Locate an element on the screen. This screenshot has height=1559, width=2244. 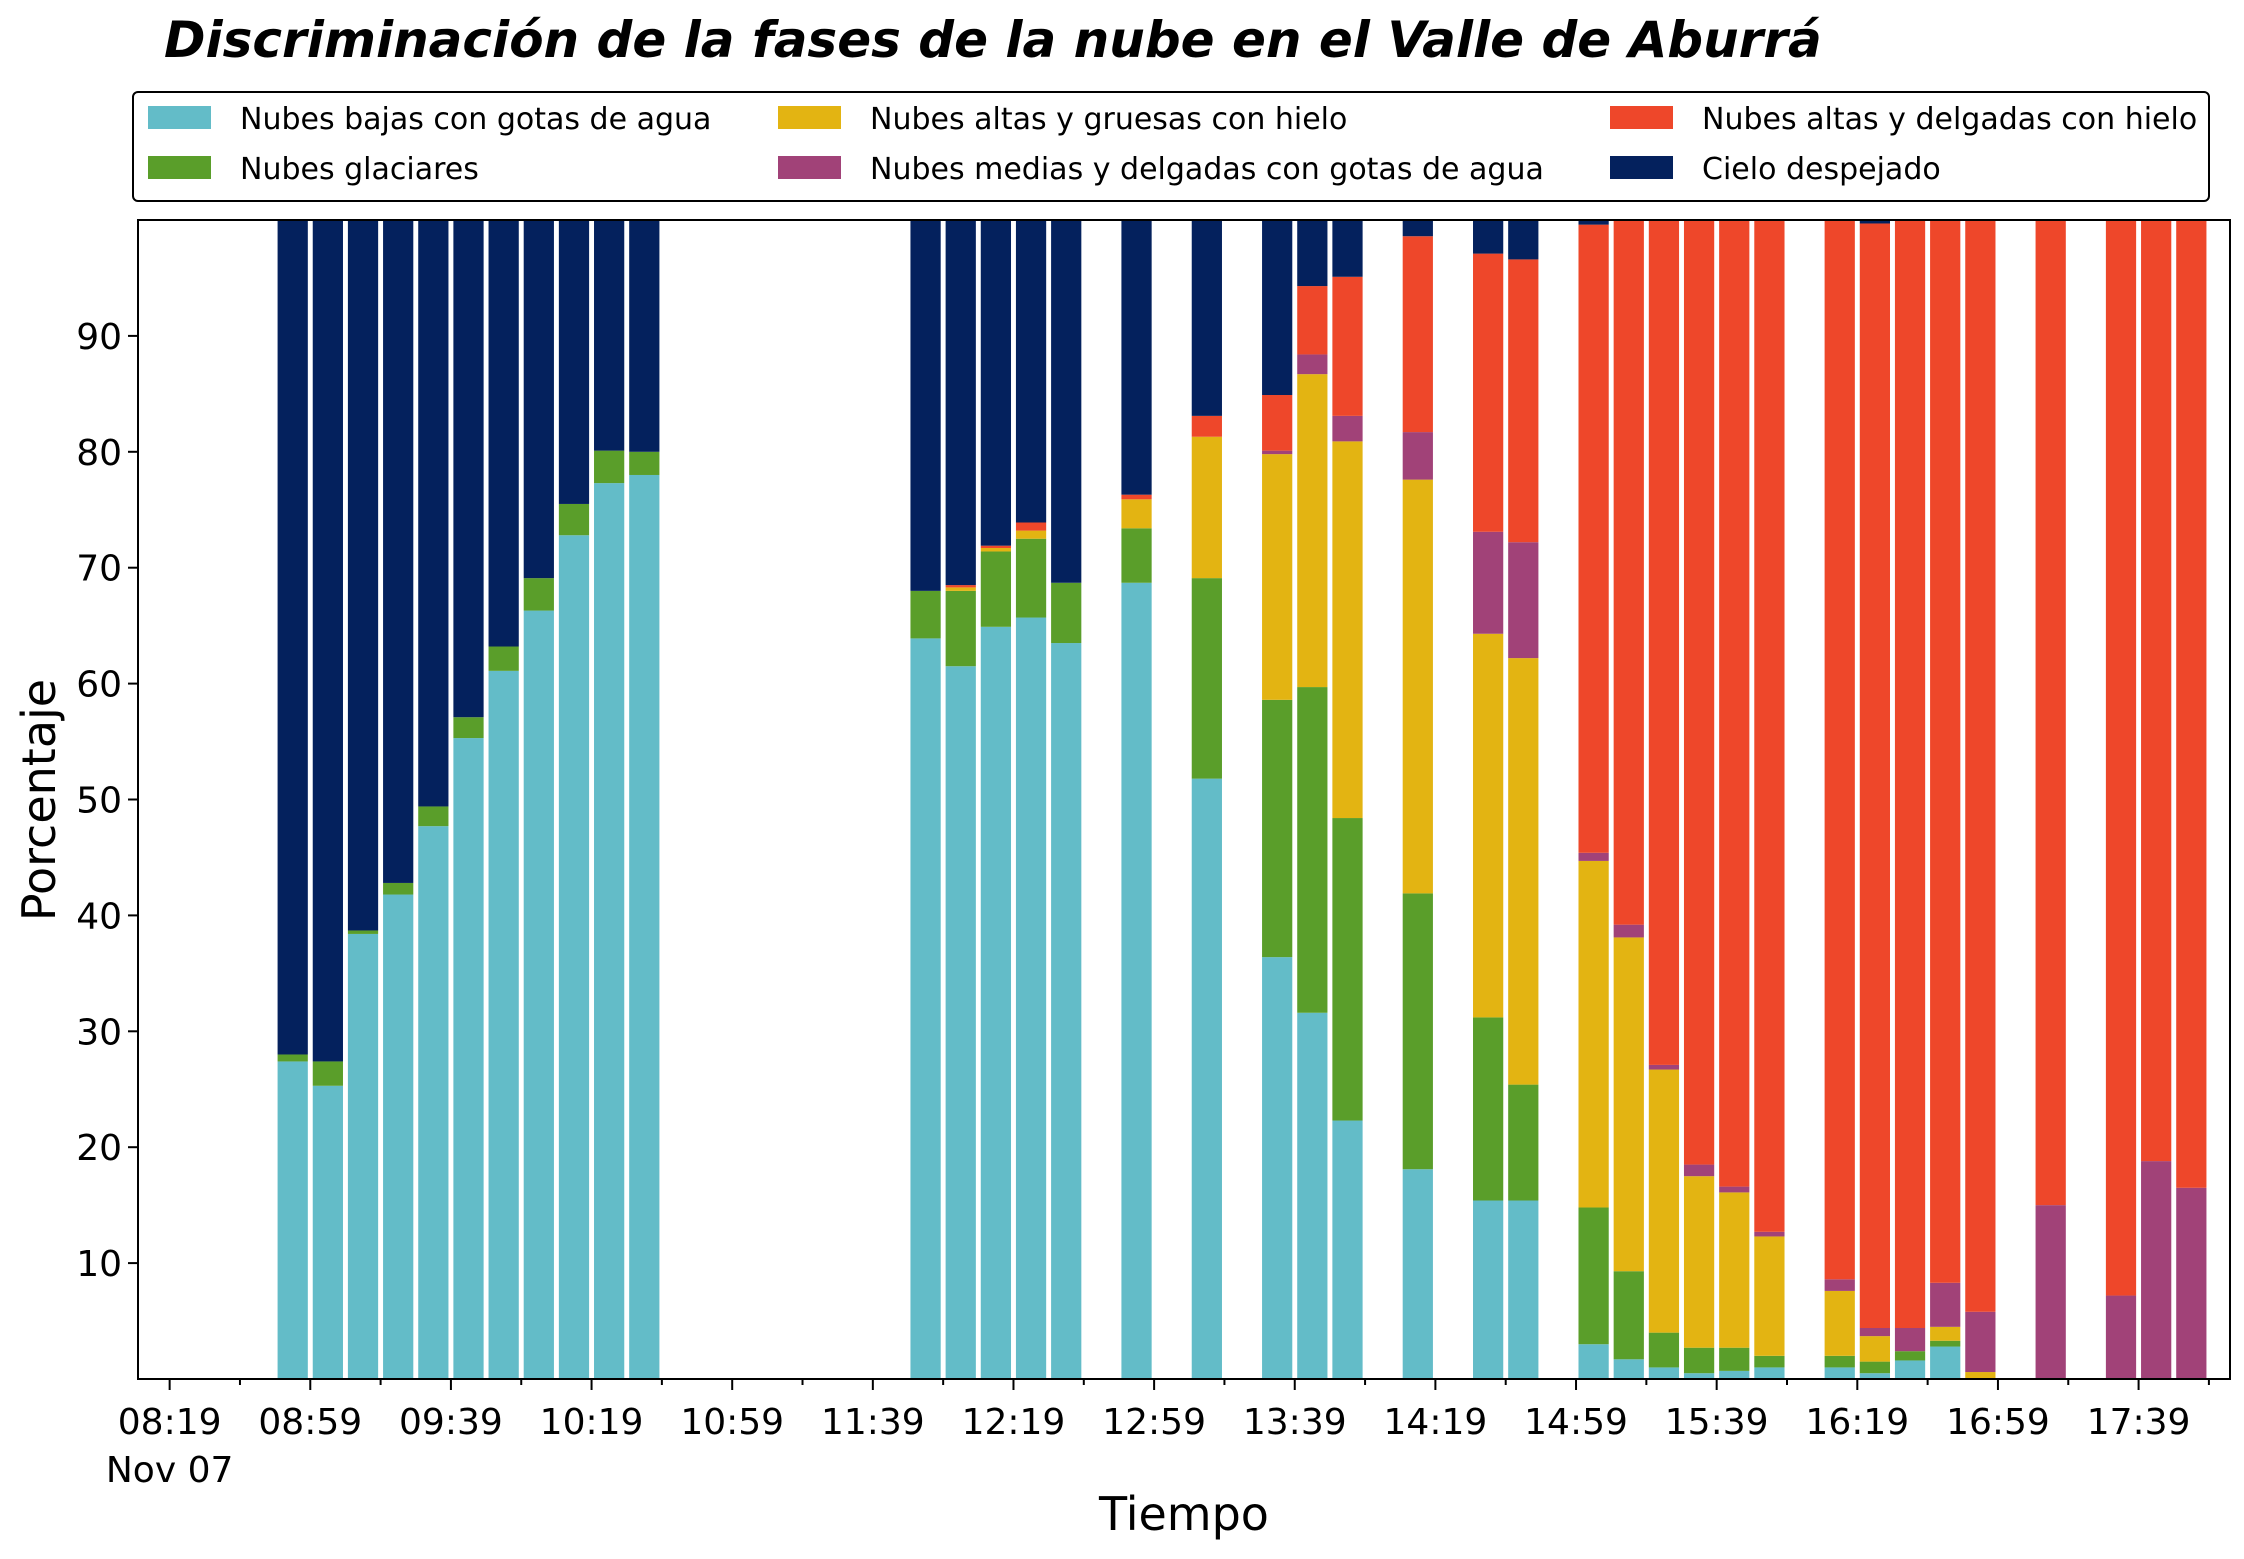
x-tick-label: 08:59 is located at coordinates (310, 1422).